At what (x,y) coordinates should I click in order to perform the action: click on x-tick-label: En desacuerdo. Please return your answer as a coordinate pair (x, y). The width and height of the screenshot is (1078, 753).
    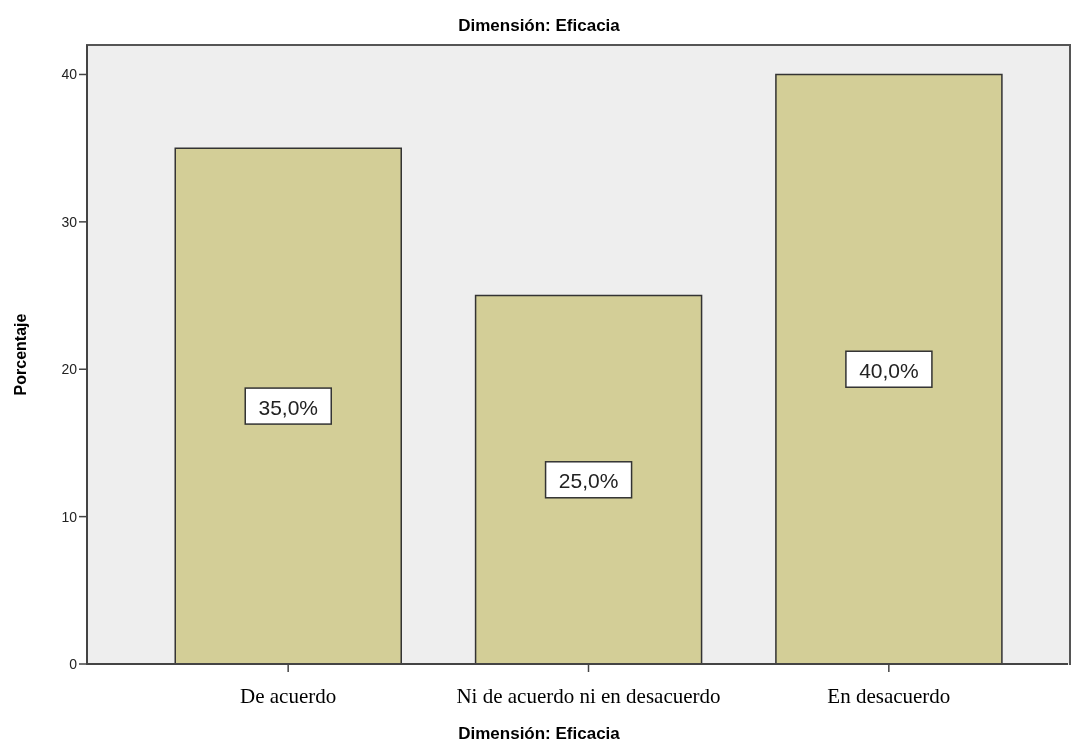
    Looking at the image, I should click on (889, 696).